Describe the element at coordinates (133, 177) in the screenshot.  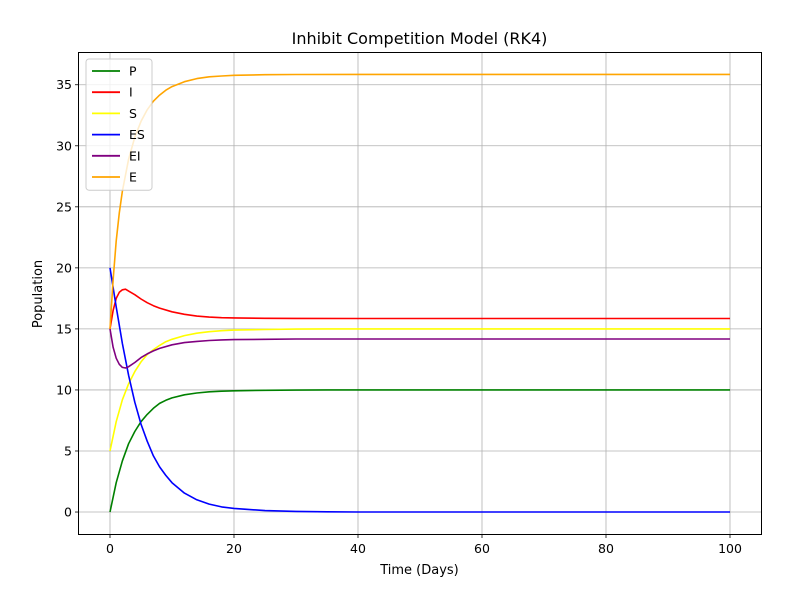
I see `legend-label-e: E` at that location.